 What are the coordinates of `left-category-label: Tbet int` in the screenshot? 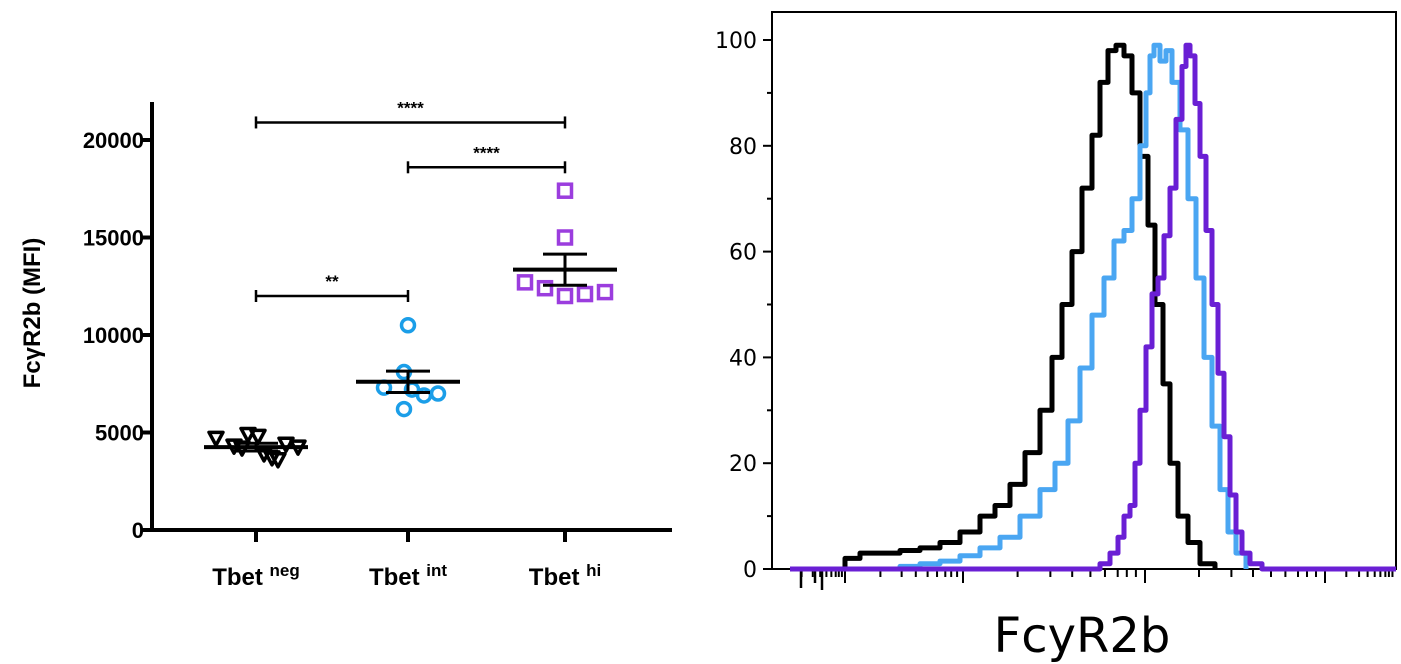 It's located at (408, 576).